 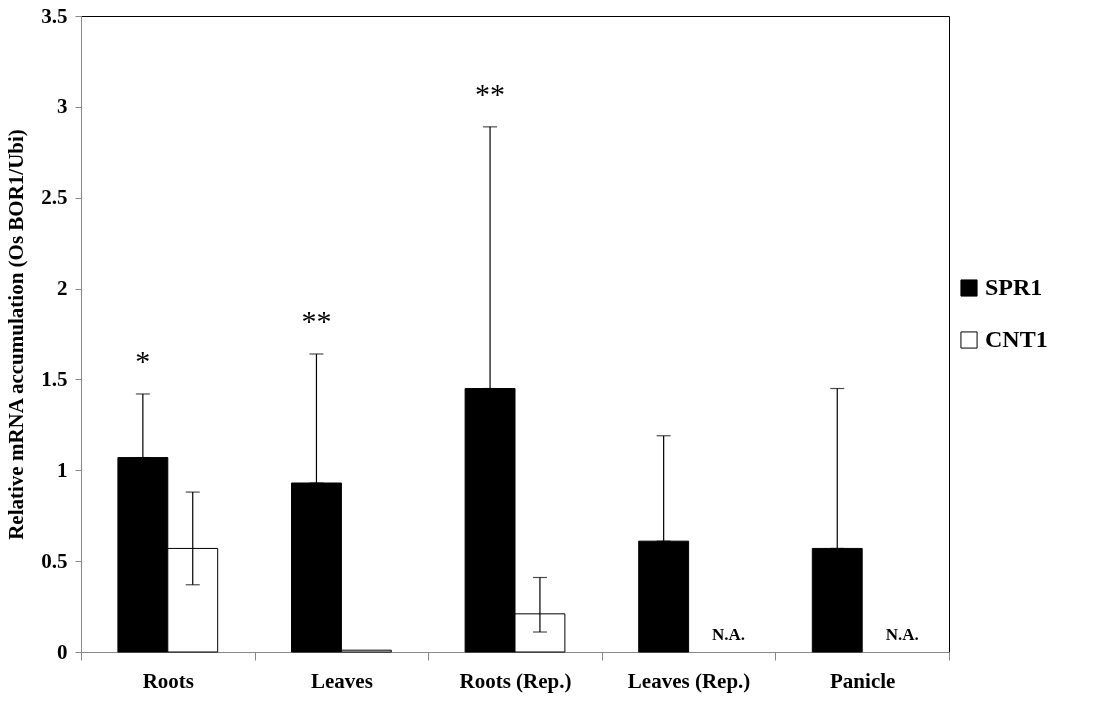 I want to click on annotation: *, so click(x=143, y=361).